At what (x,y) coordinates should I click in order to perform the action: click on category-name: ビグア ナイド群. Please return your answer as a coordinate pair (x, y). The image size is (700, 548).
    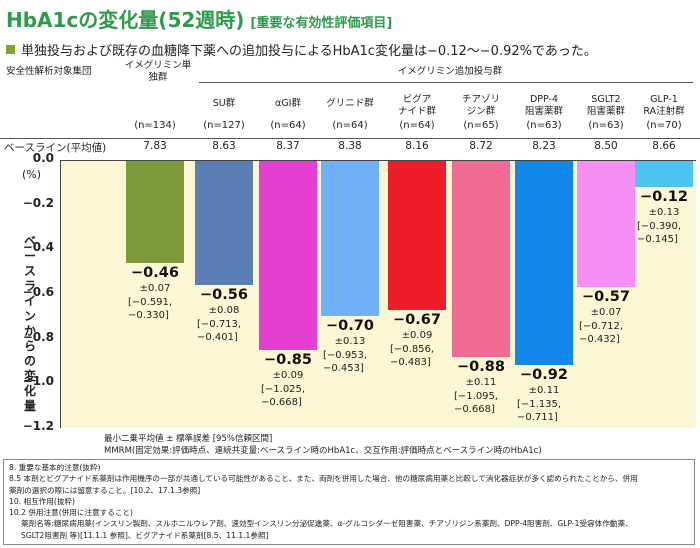
    Looking at the image, I should click on (417, 106).